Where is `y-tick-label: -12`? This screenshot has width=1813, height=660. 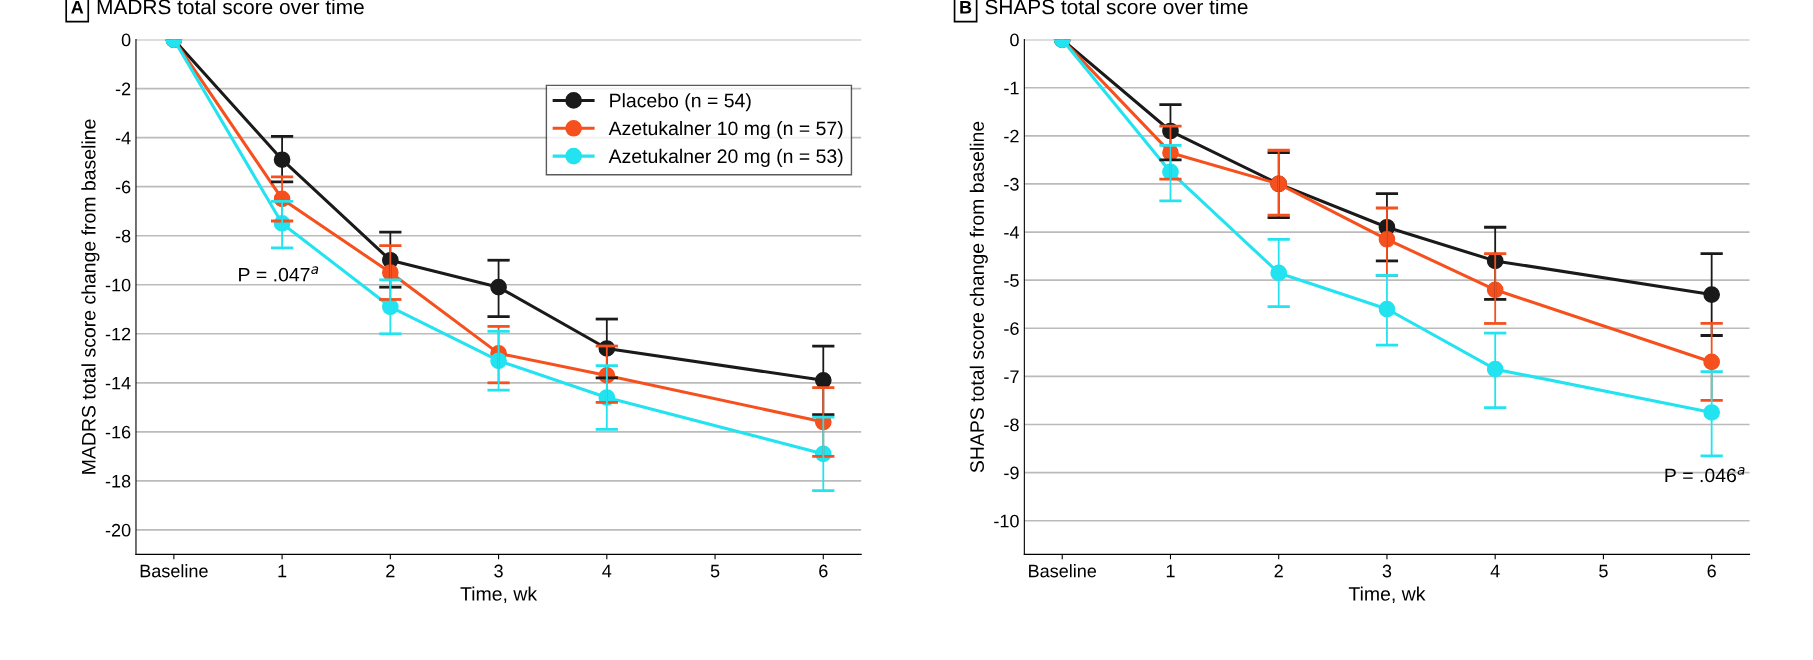
y-tick-label: -12 is located at coordinates (118, 334).